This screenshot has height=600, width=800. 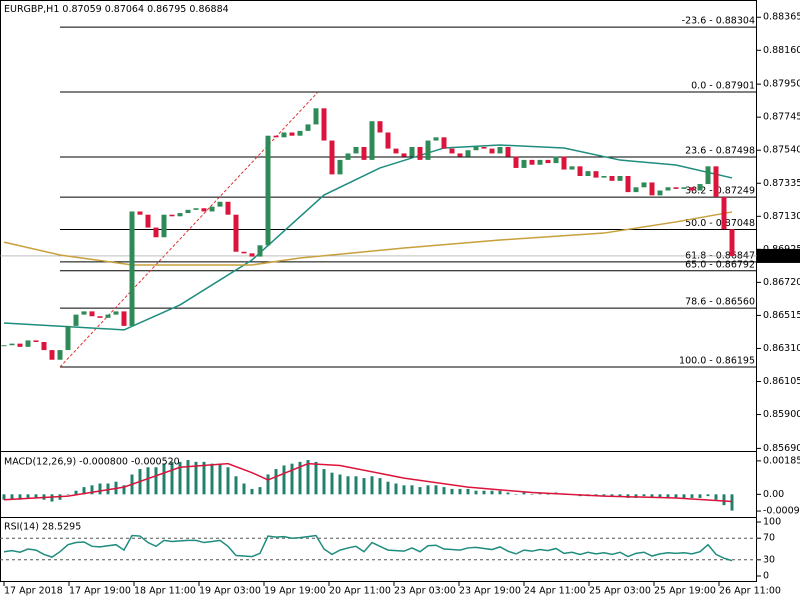 I want to click on y-tick-label: 0.85690, so click(x=781, y=448).